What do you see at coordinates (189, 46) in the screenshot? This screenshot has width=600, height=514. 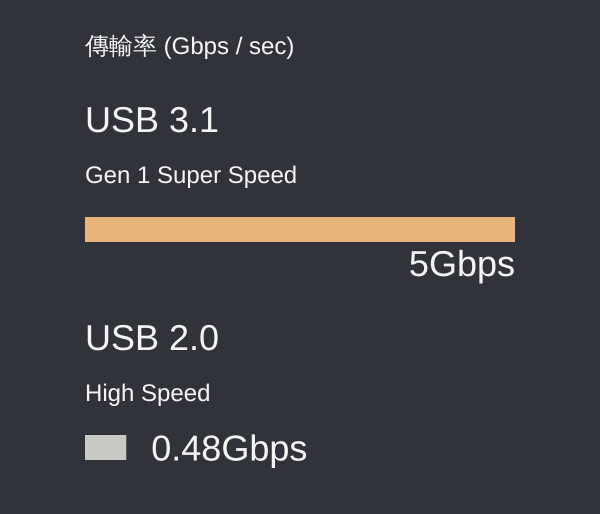 I see `title: 傳輸率 (Gbps / sec)` at bounding box center [189, 46].